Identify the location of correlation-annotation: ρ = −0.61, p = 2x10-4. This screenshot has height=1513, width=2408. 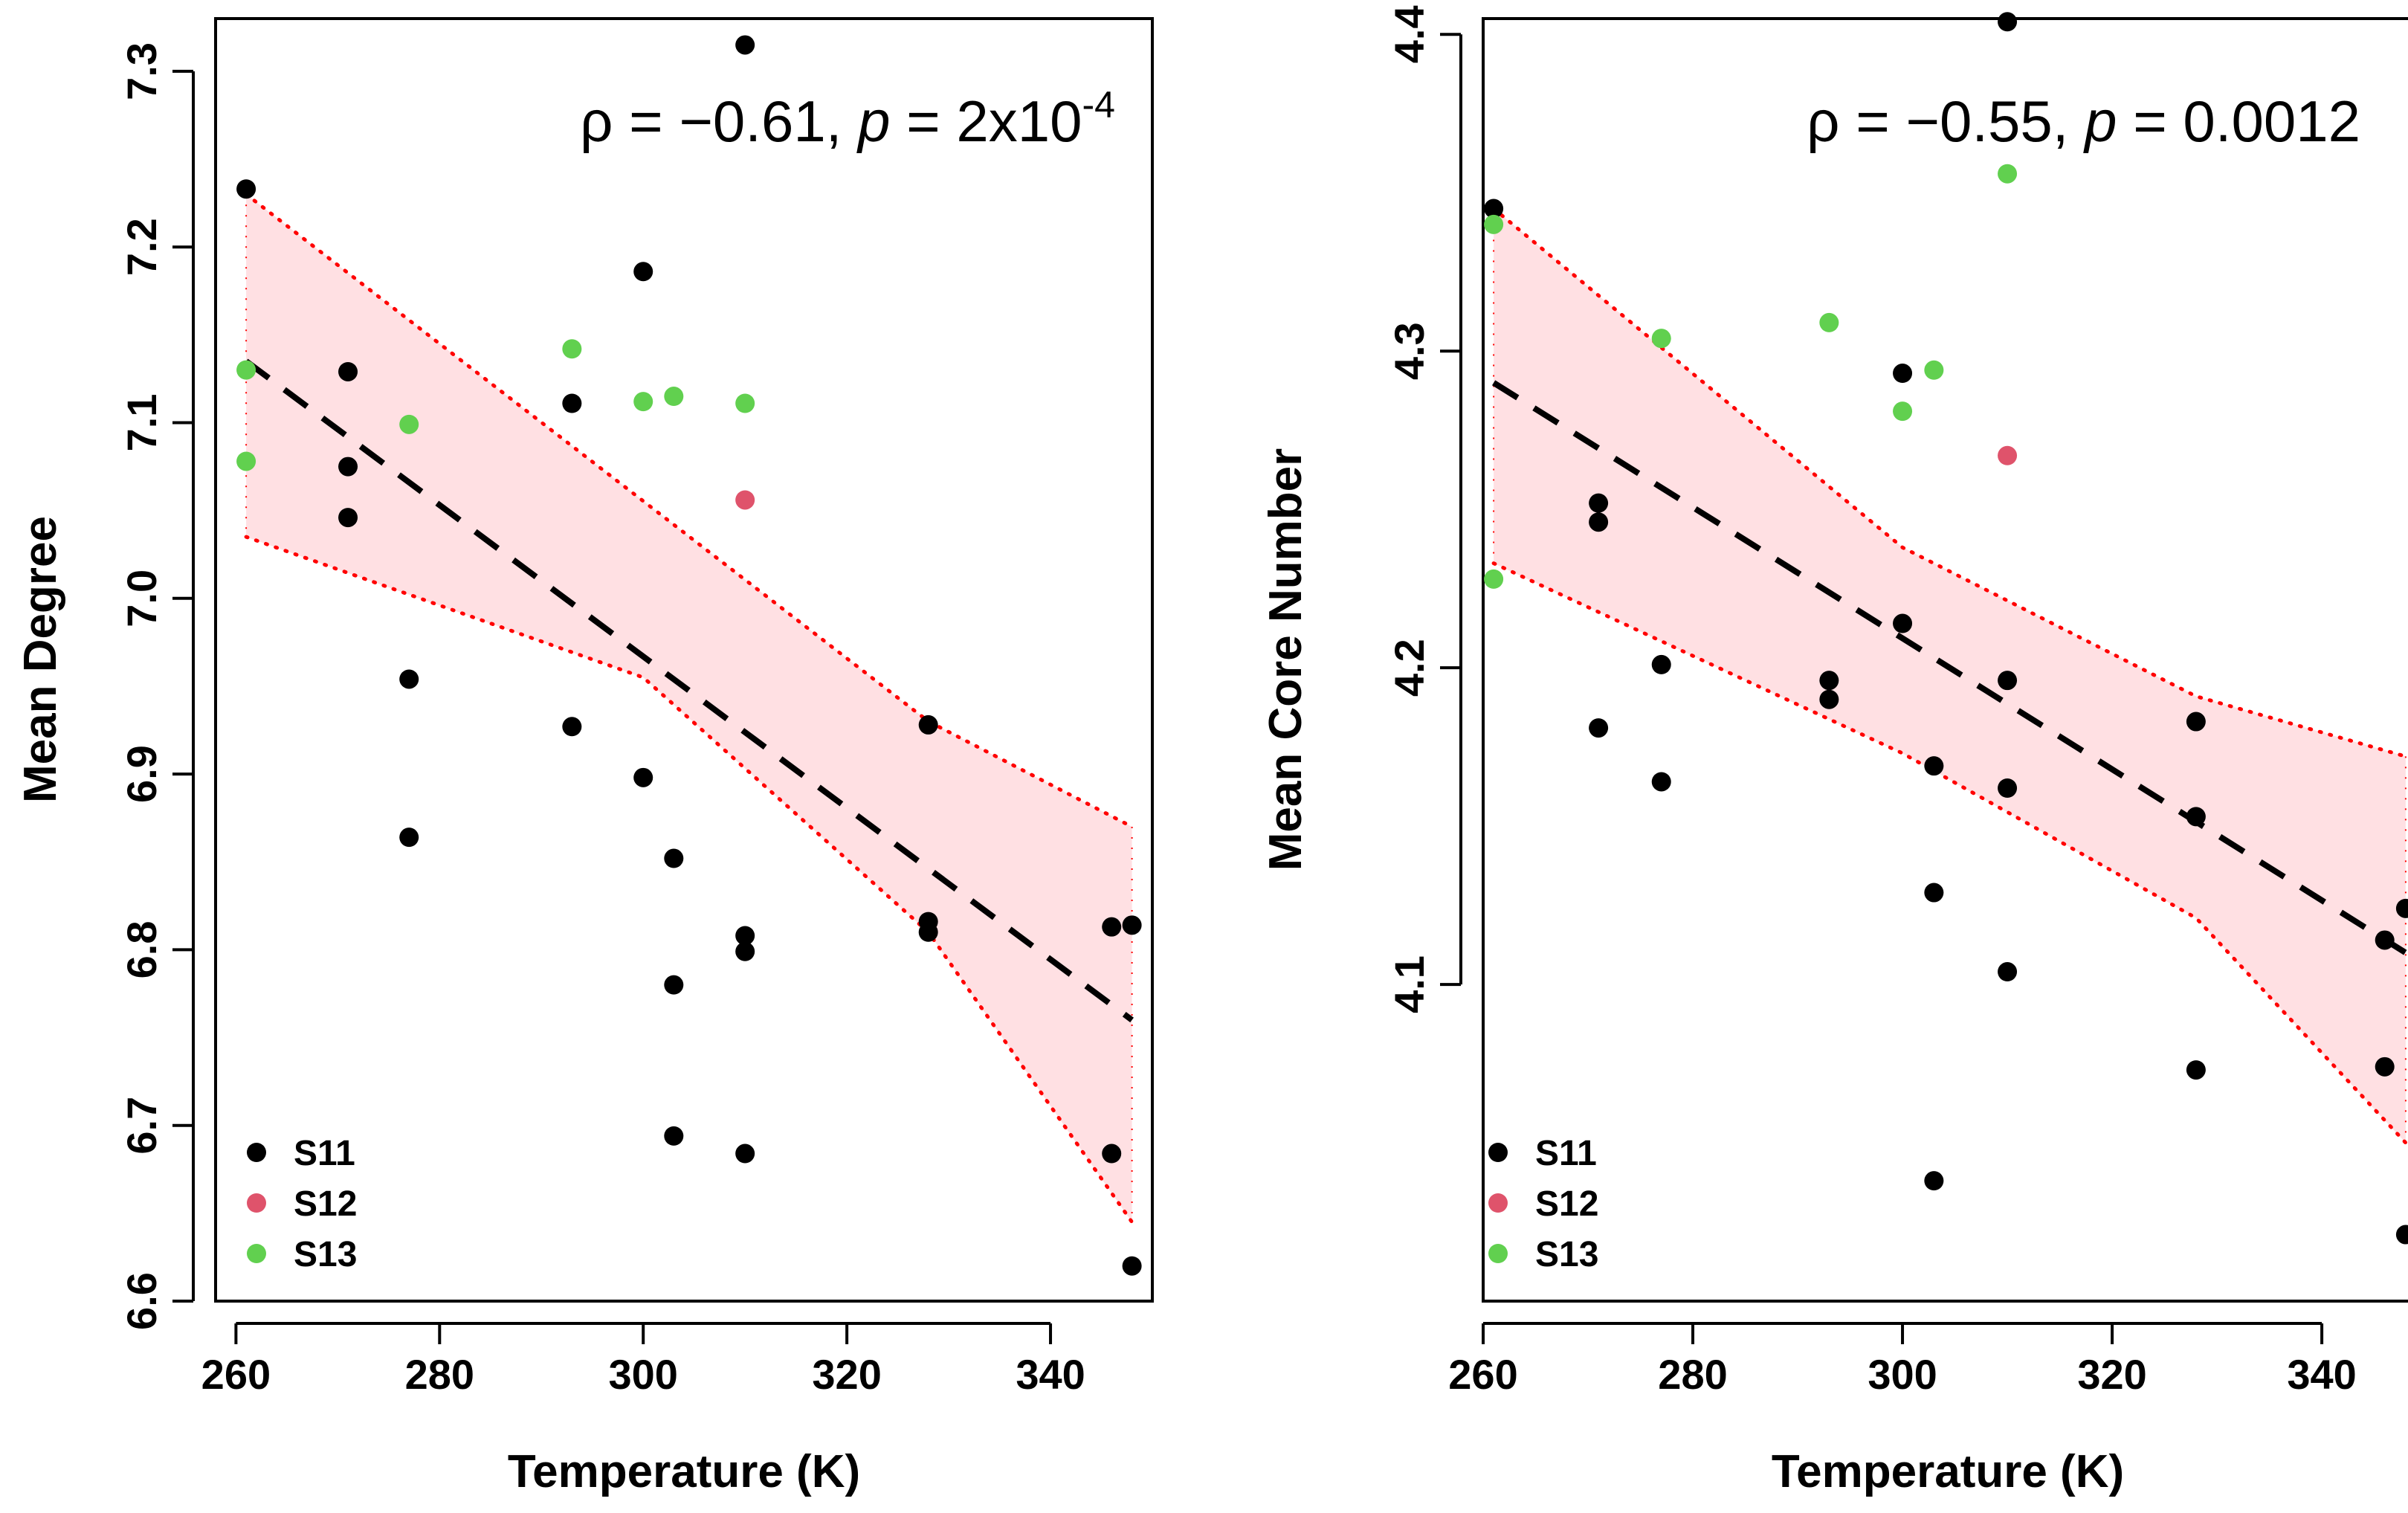
(847, 119).